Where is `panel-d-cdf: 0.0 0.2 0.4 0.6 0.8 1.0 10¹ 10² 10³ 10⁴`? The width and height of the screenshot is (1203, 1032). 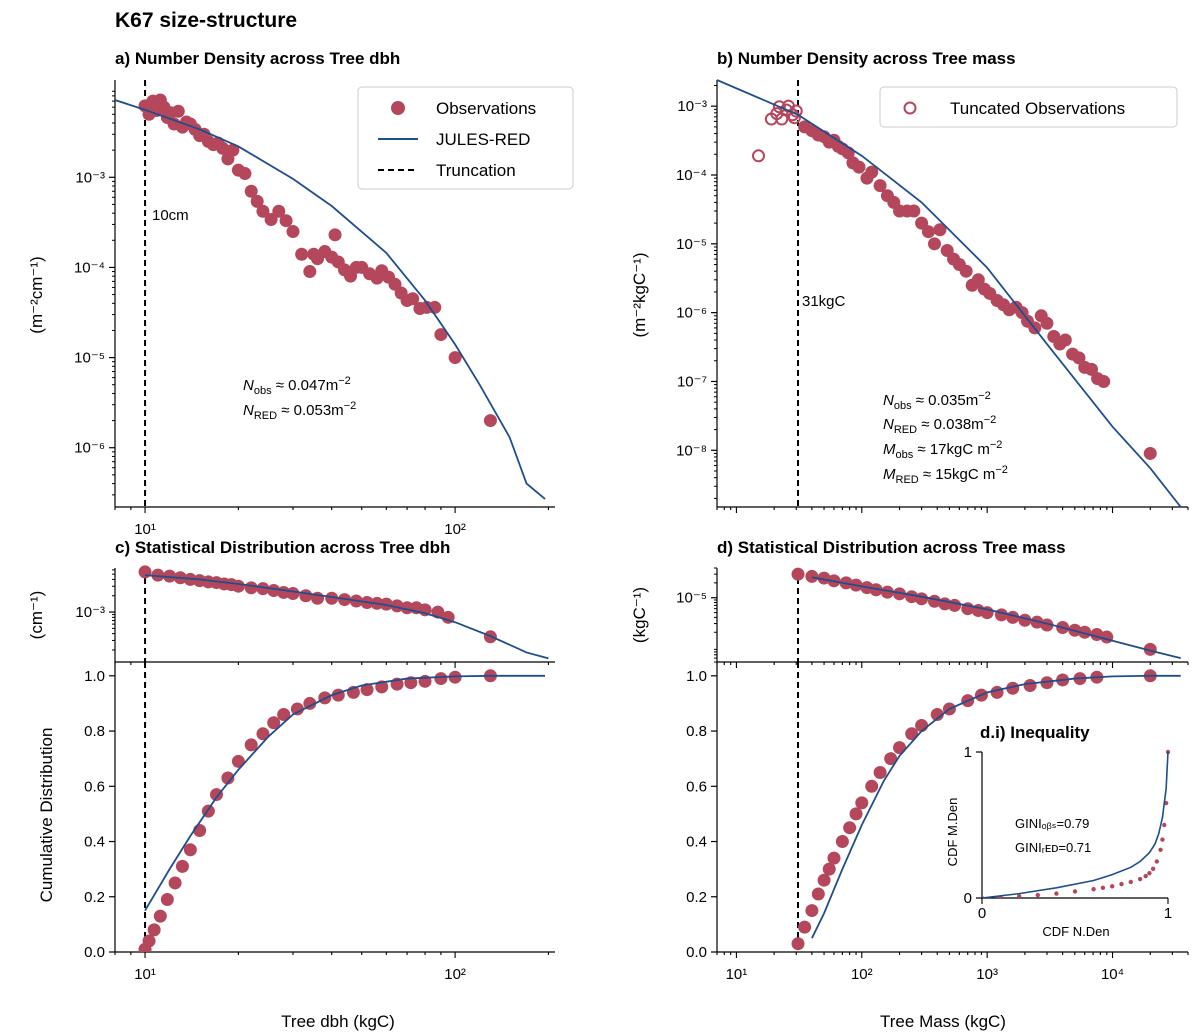 panel-d-cdf: 0.0 0.2 0.4 0.6 0.8 1.0 10¹ 10² 10³ 10⁴ is located at coordinates (937, 822).